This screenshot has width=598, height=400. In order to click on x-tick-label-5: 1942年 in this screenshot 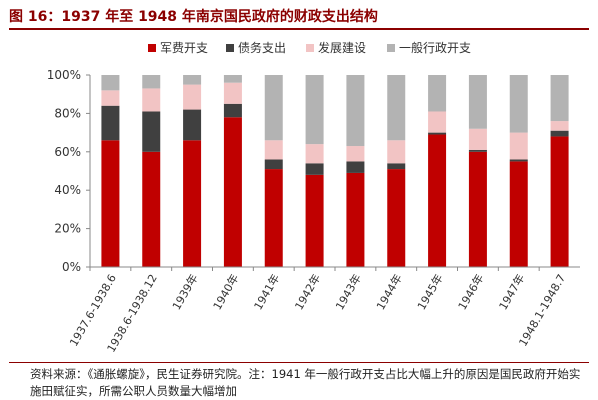, I will do `click(308, 292)`.